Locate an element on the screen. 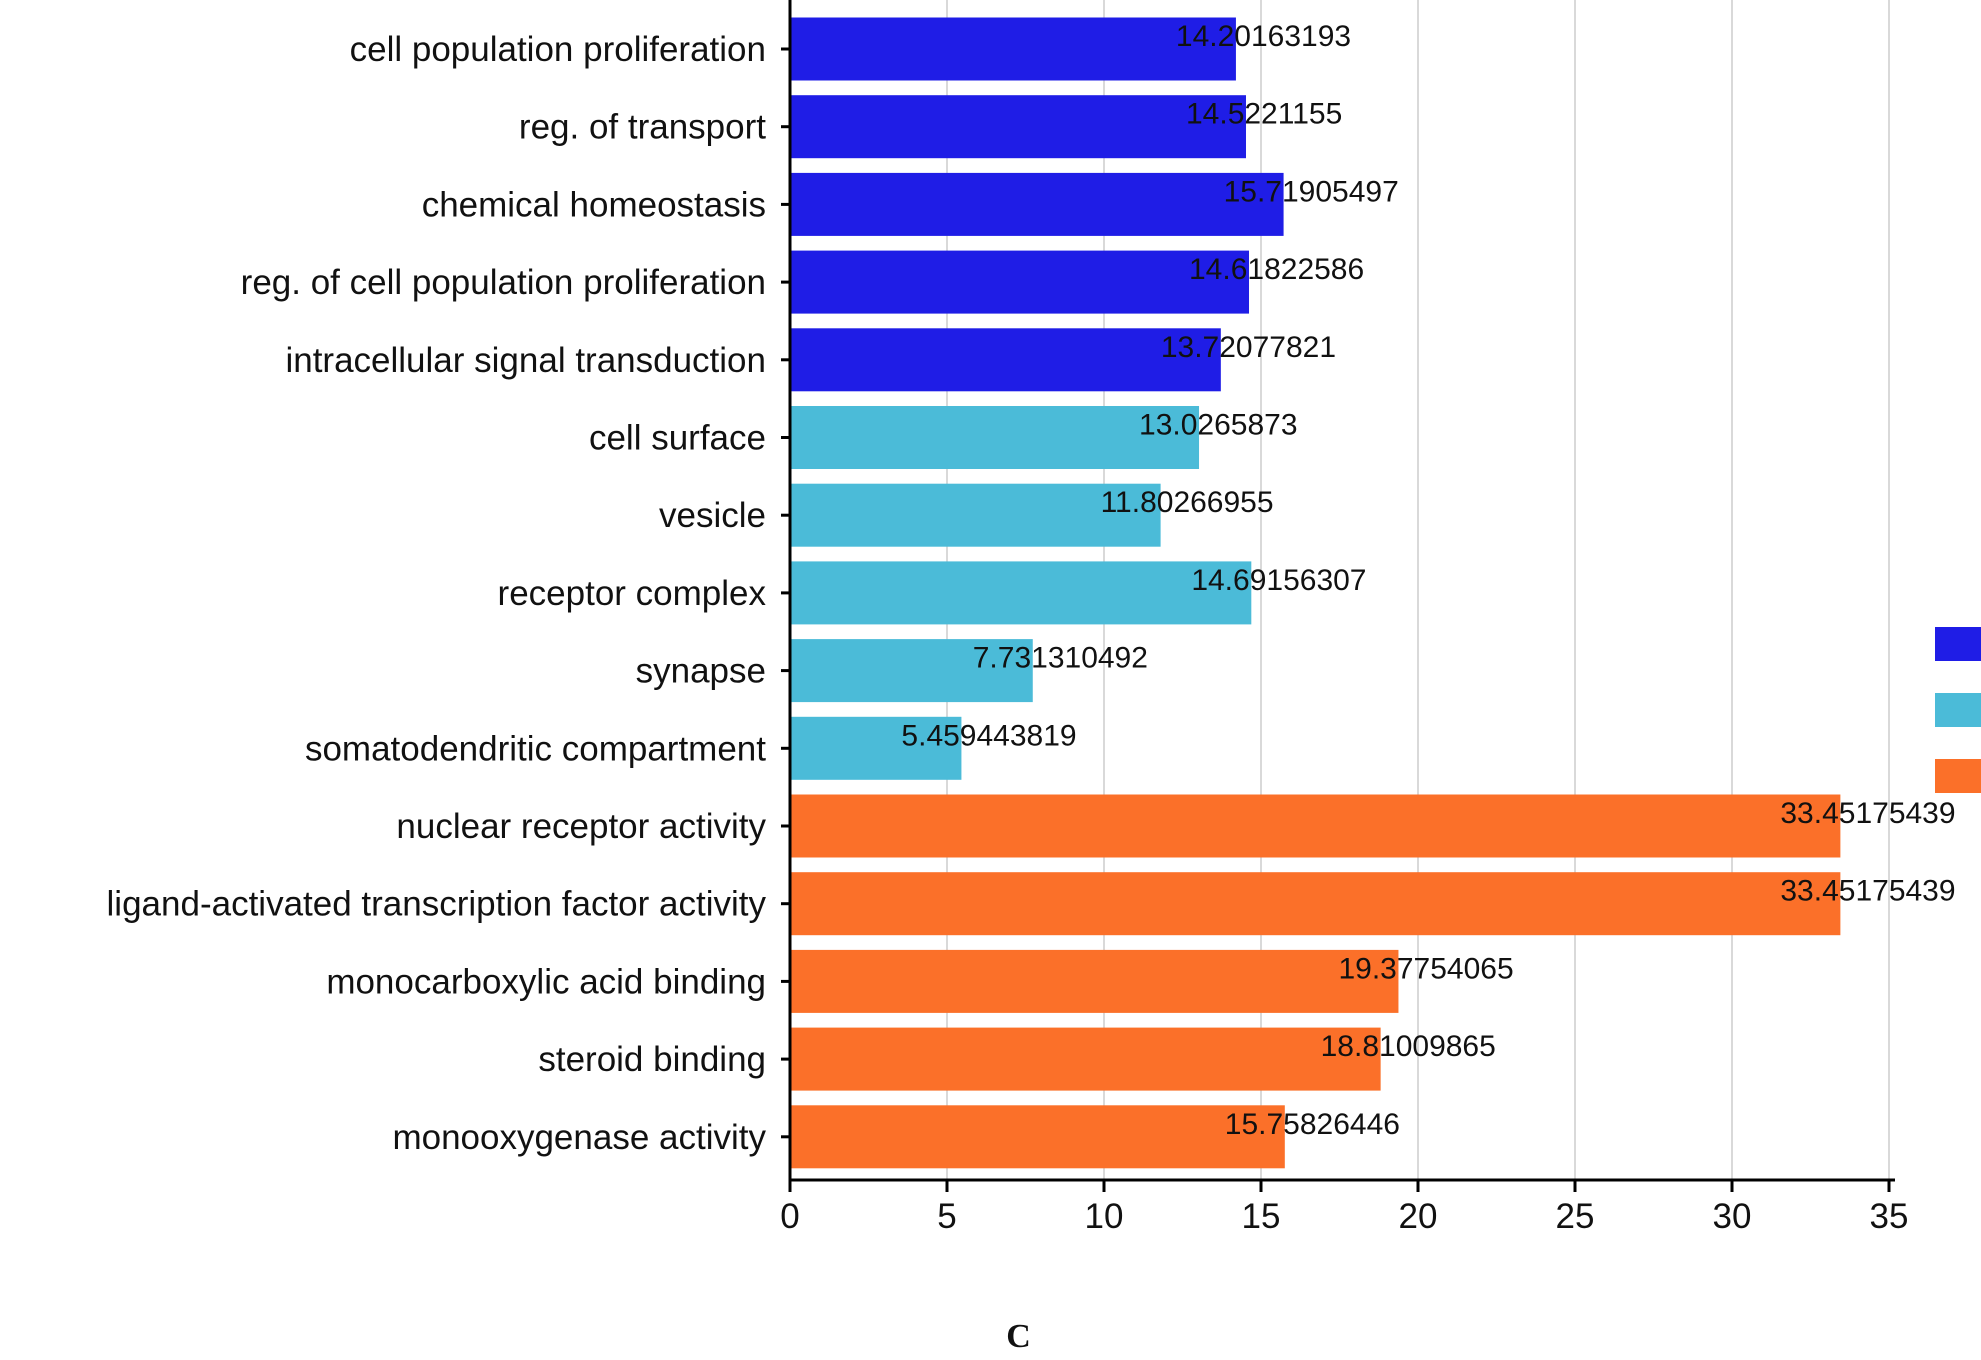  legend is located at coordinates (1958, 710).